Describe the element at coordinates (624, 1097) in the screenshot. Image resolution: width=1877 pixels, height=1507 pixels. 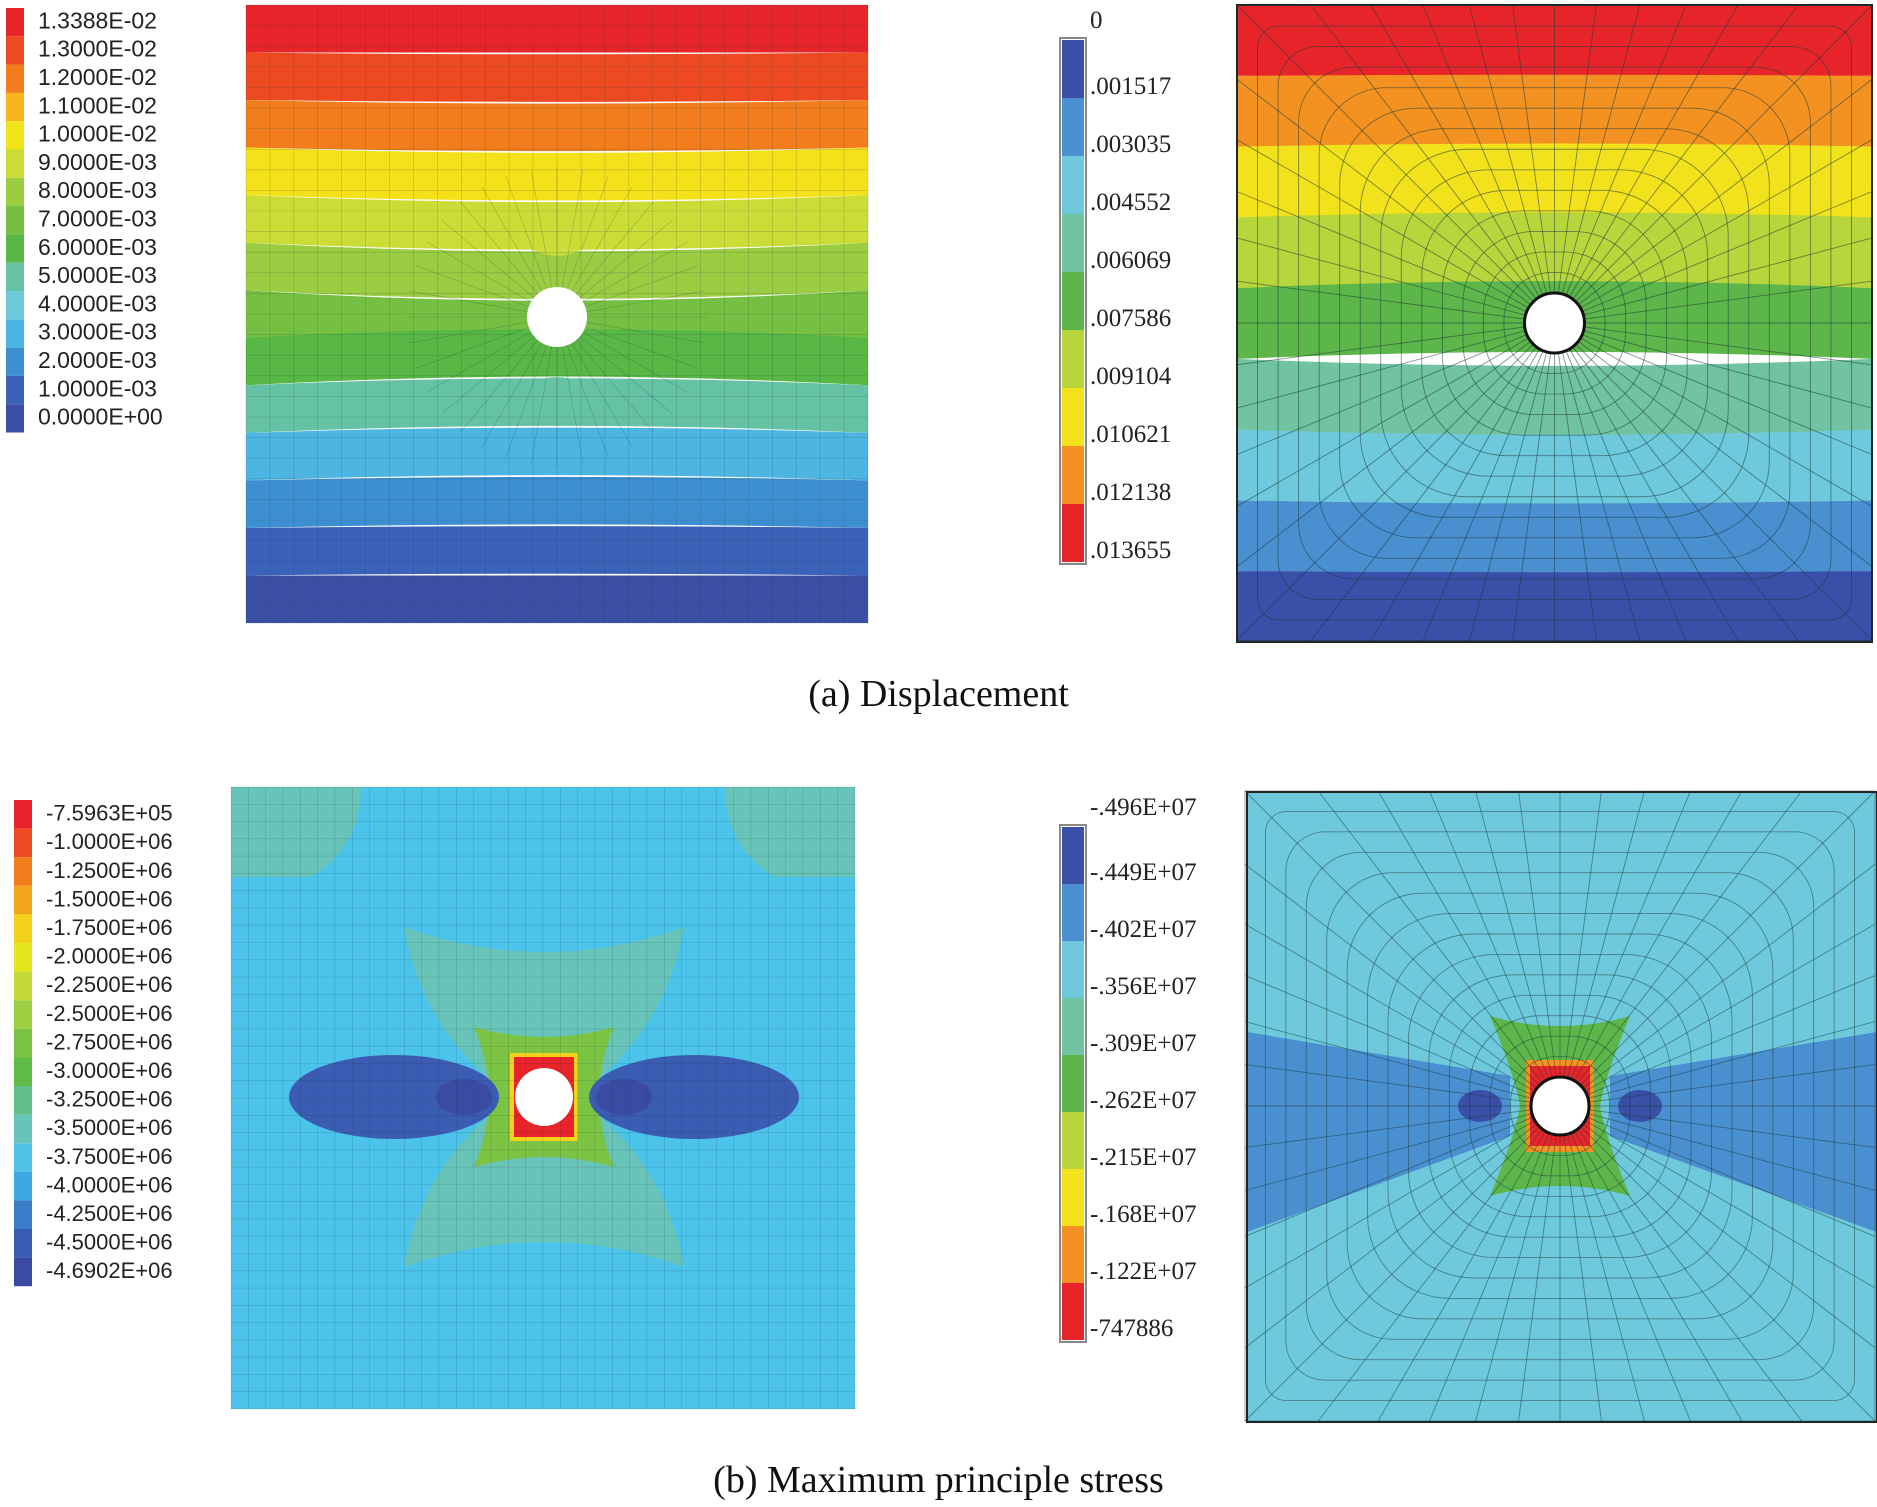
I see `contour-side-core` at that location.